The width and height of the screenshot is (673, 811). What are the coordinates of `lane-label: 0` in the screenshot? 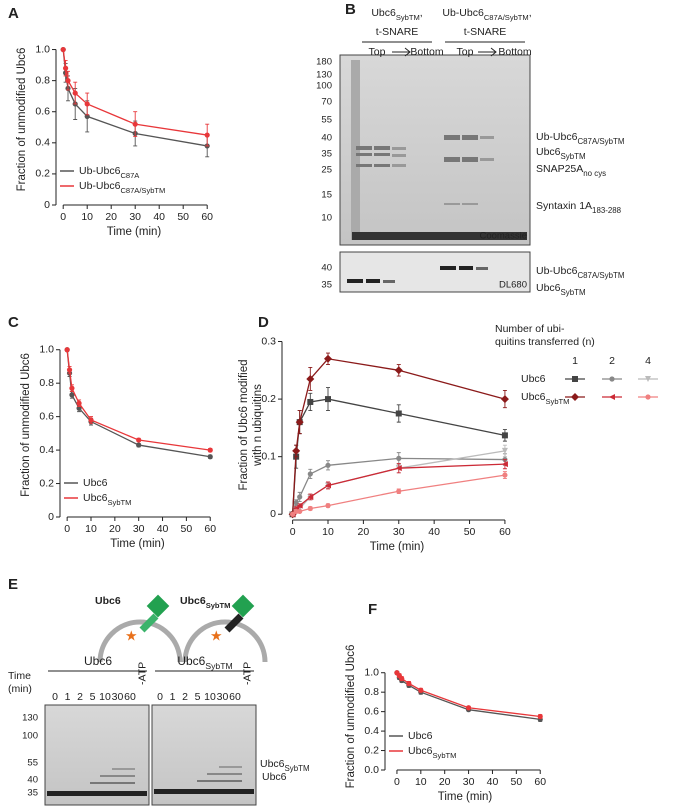 It's located at (55, 697).